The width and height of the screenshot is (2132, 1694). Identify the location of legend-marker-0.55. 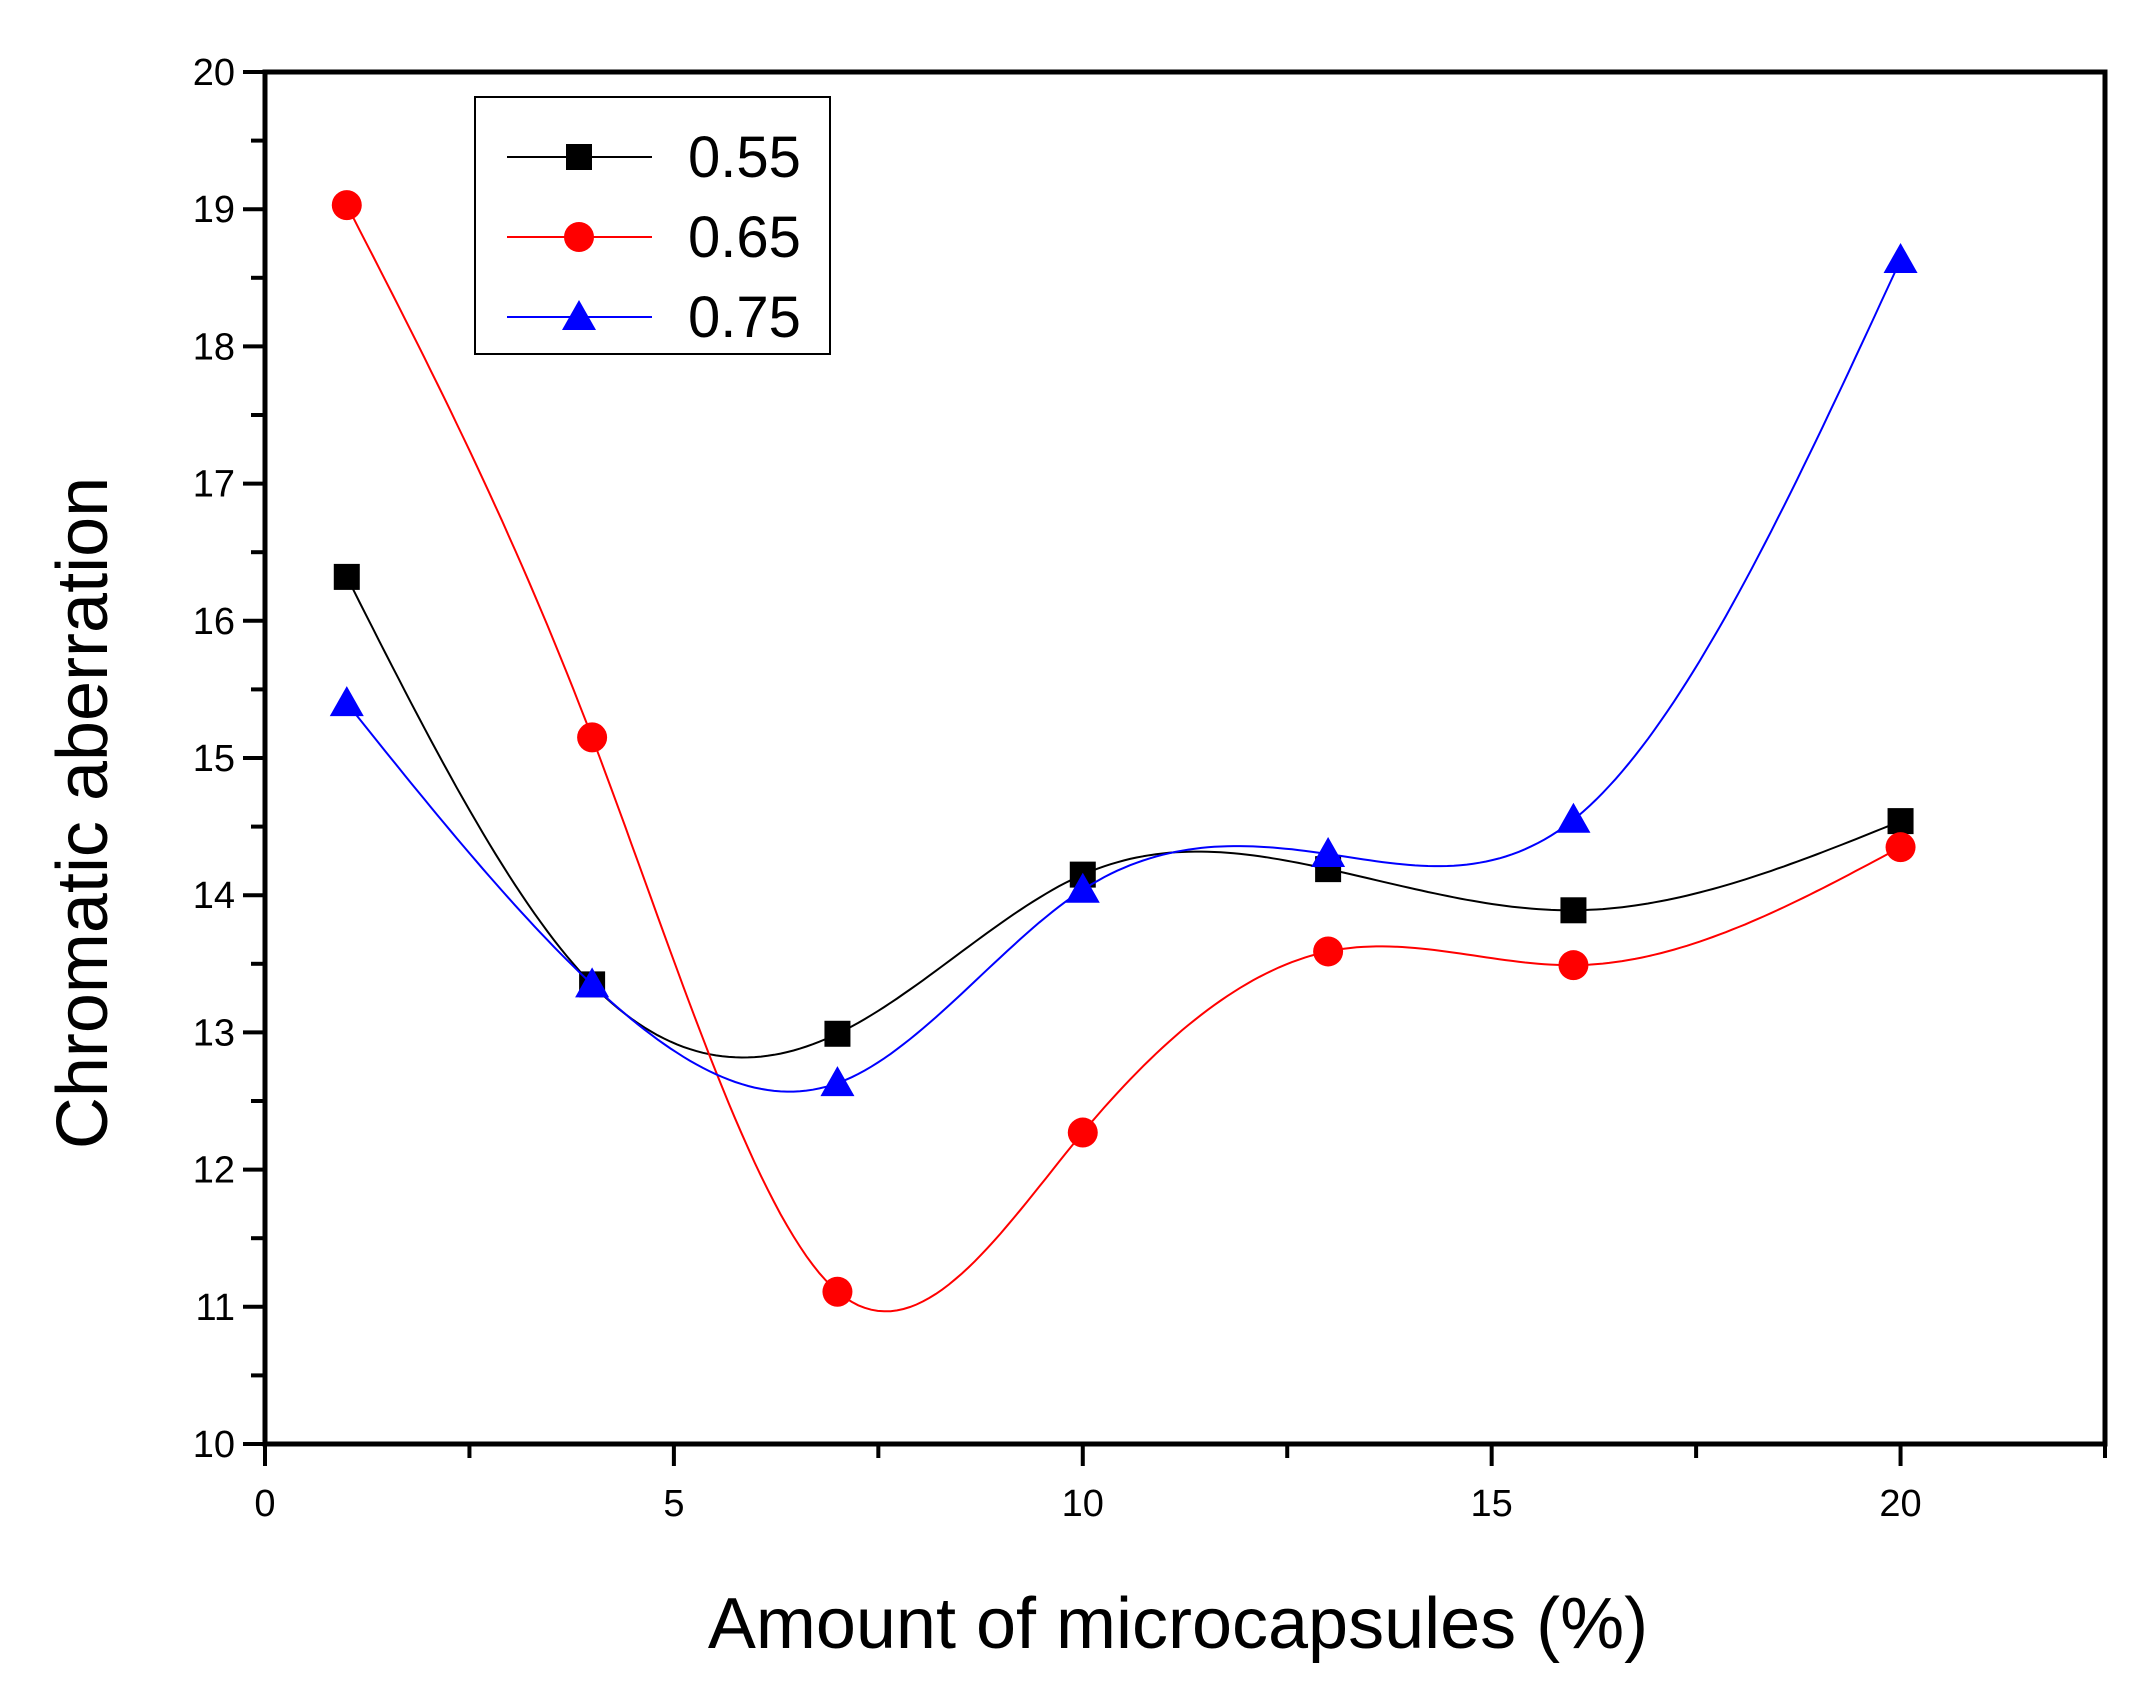
(579, 157).